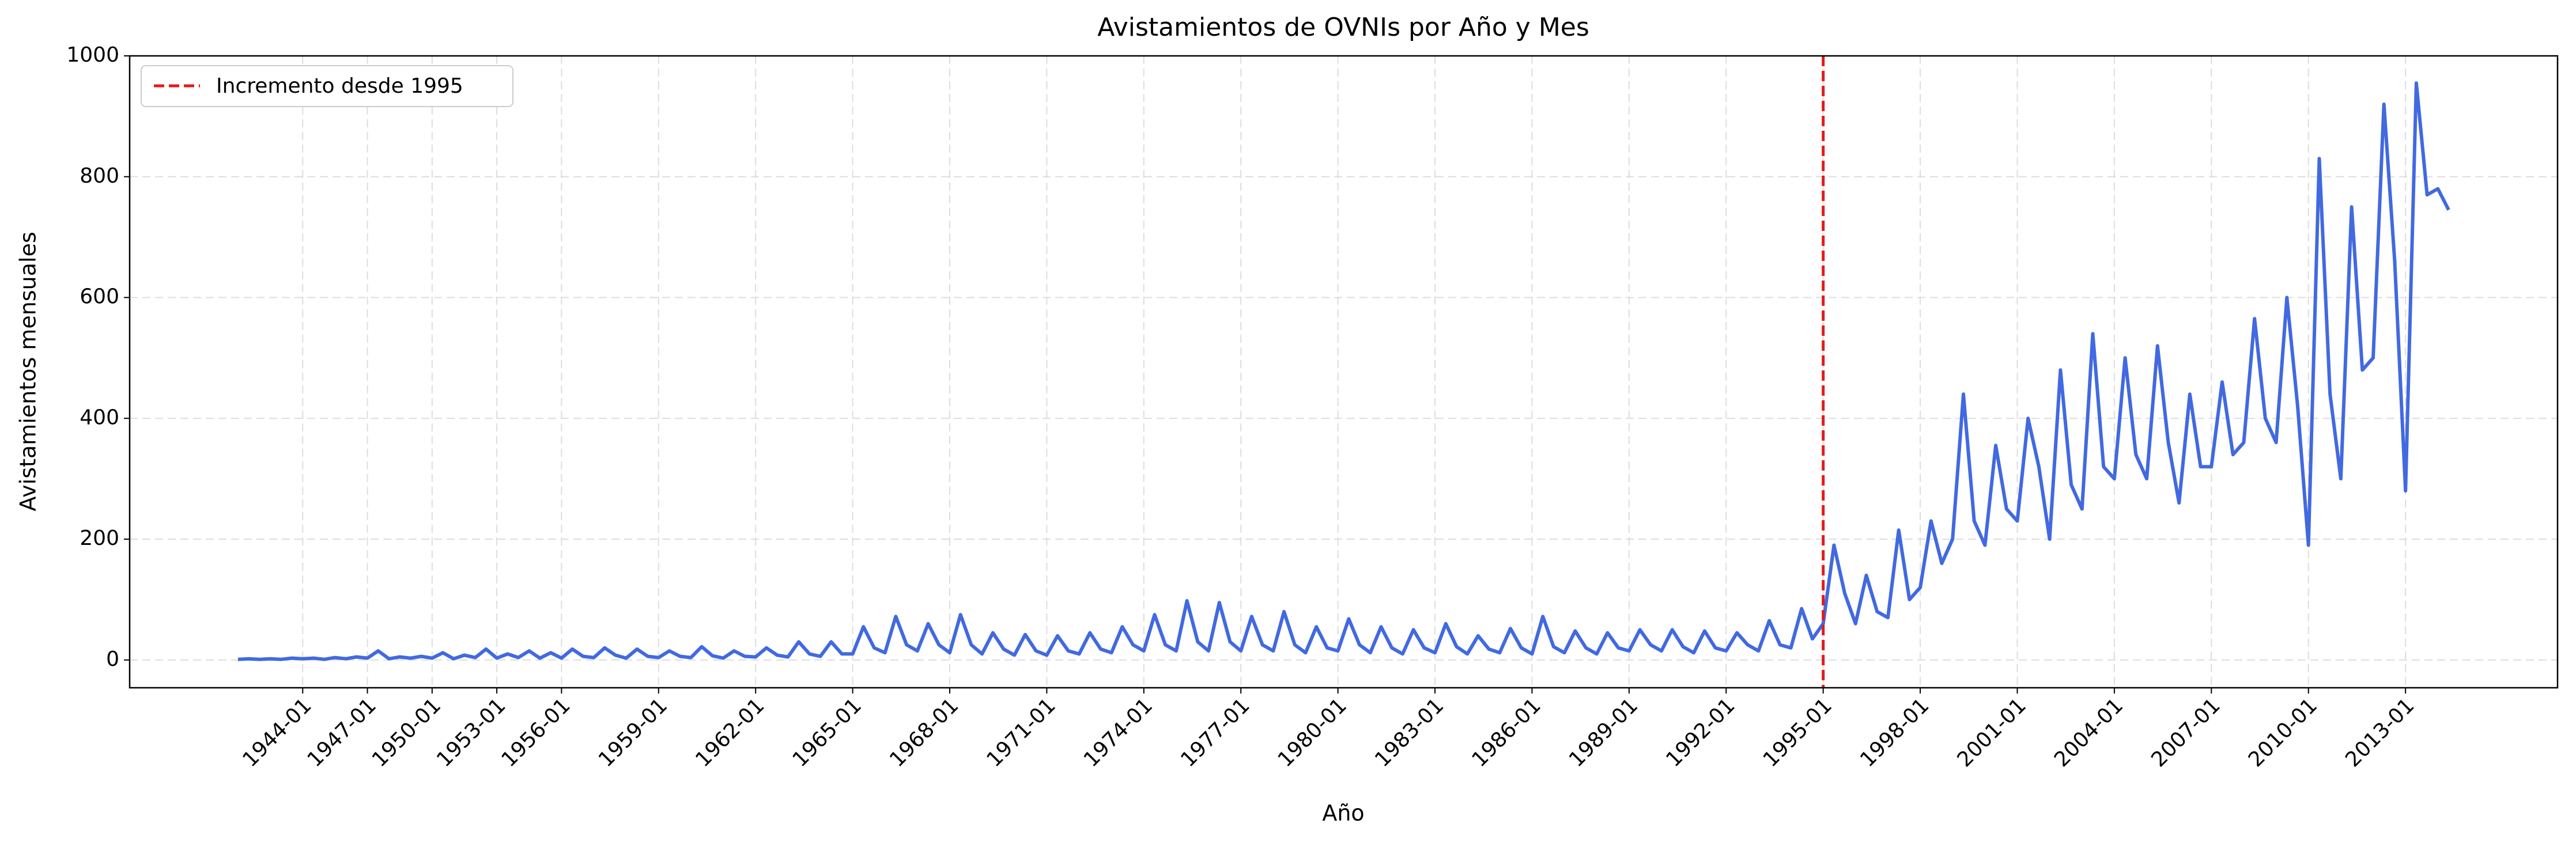 The width and height of the screenshot is (2576, 845). I want to click on y-tick-label: 0, so click(113, 659).